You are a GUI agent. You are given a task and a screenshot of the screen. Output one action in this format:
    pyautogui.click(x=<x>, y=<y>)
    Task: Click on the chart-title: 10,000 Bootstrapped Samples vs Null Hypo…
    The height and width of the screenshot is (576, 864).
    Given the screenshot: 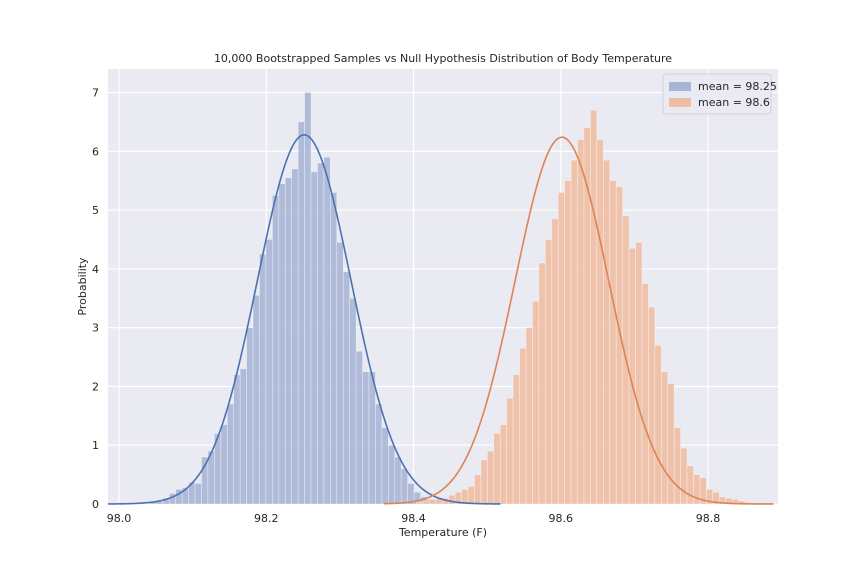 What is the action you would take?
    pyautogui.click(x=443, y=58)
    